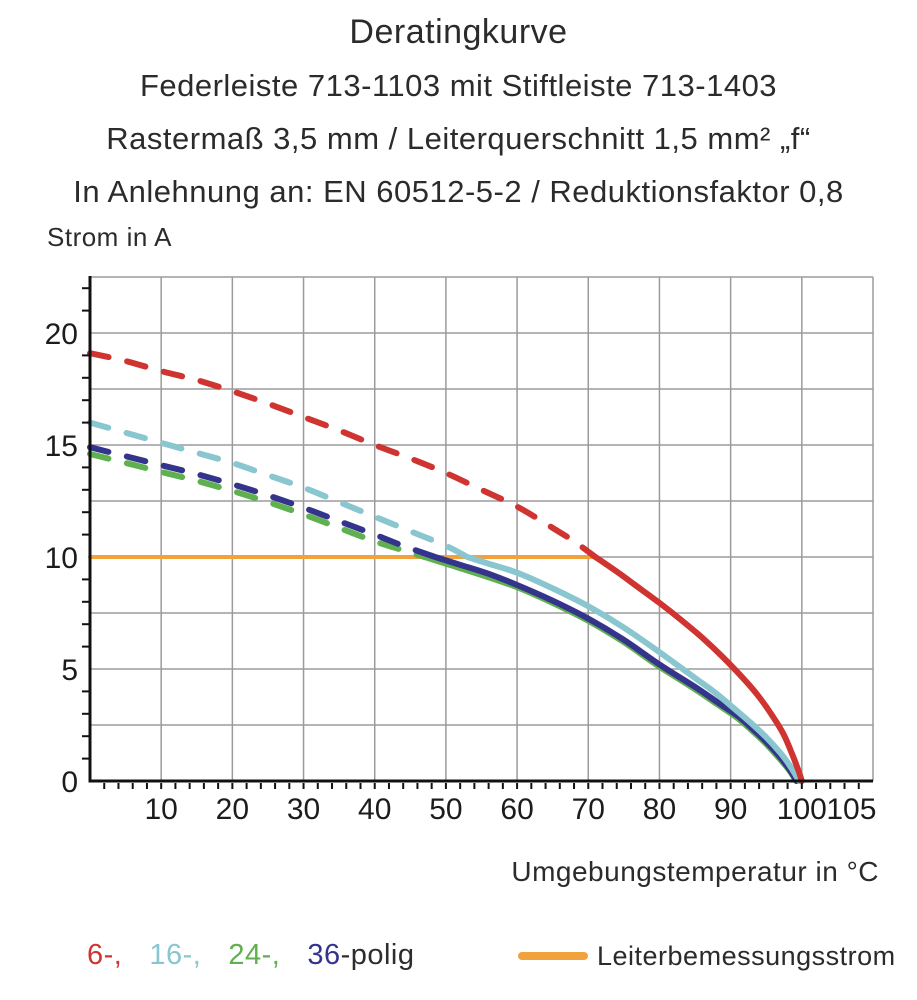 The image size is (917, 1000). Describe the element at coordinates (254, 955) in the screenshot. I see `legend-entry-24: 24-,` at that location.